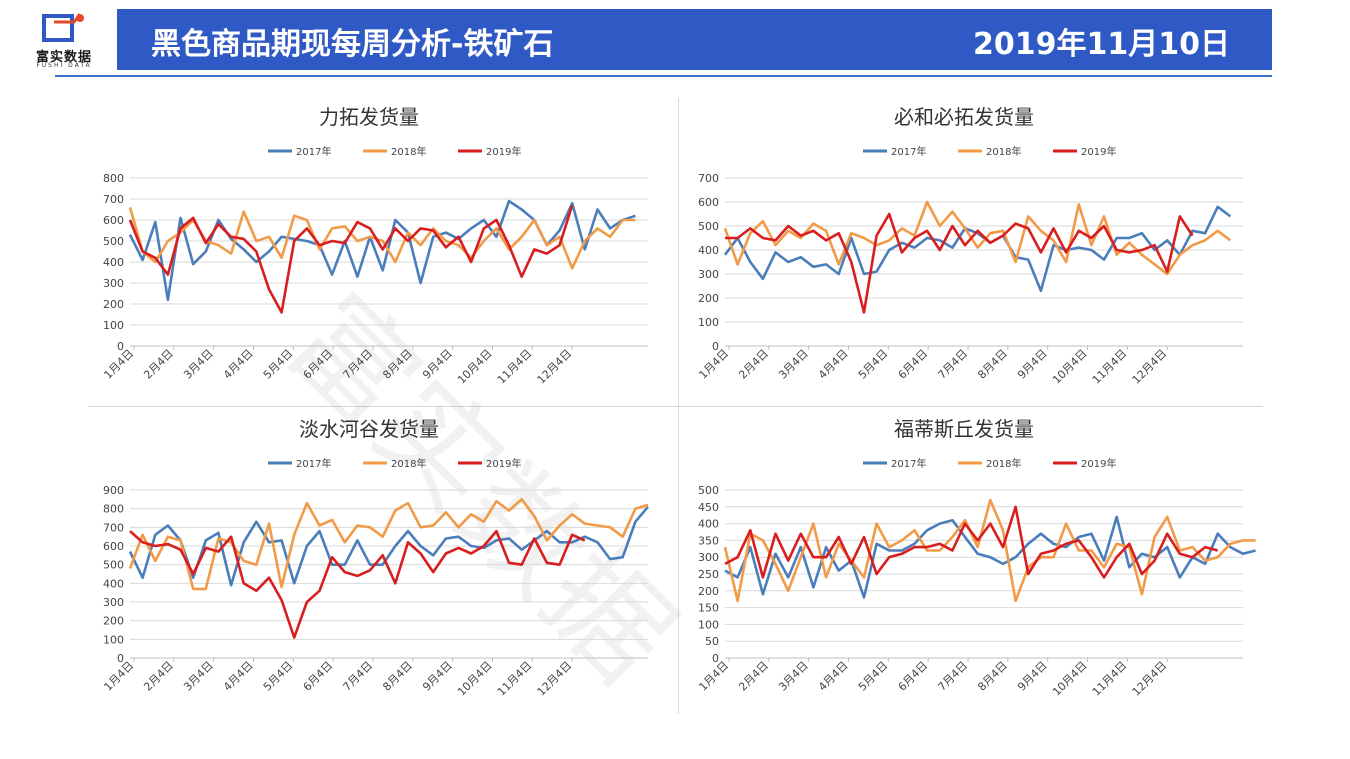 The image size is (1350, 759). What do you see at coordinates (369, 117) in the screenshot?
I see `chart-title: 力拓发货量` at bounding box center [369, 117].